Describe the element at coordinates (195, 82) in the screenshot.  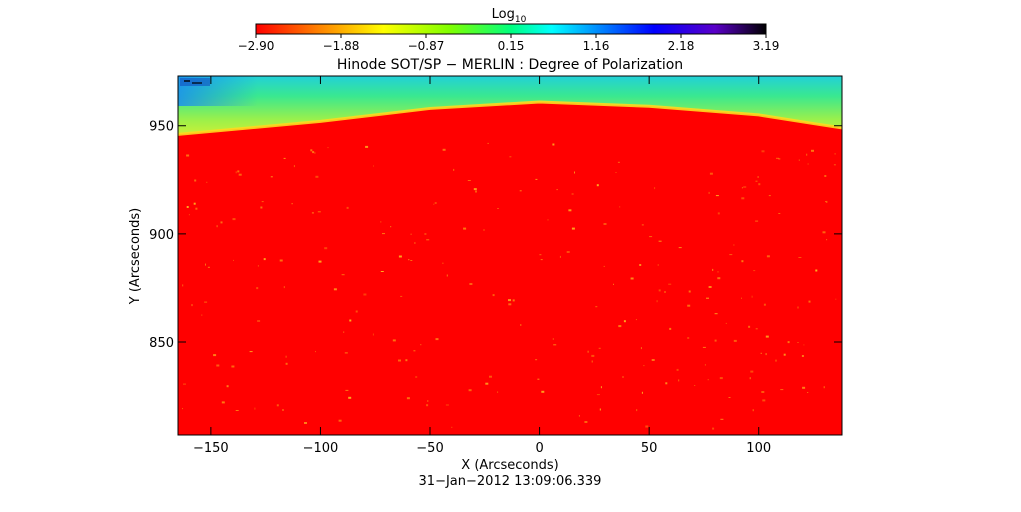
I see `corner-noise` at that location.